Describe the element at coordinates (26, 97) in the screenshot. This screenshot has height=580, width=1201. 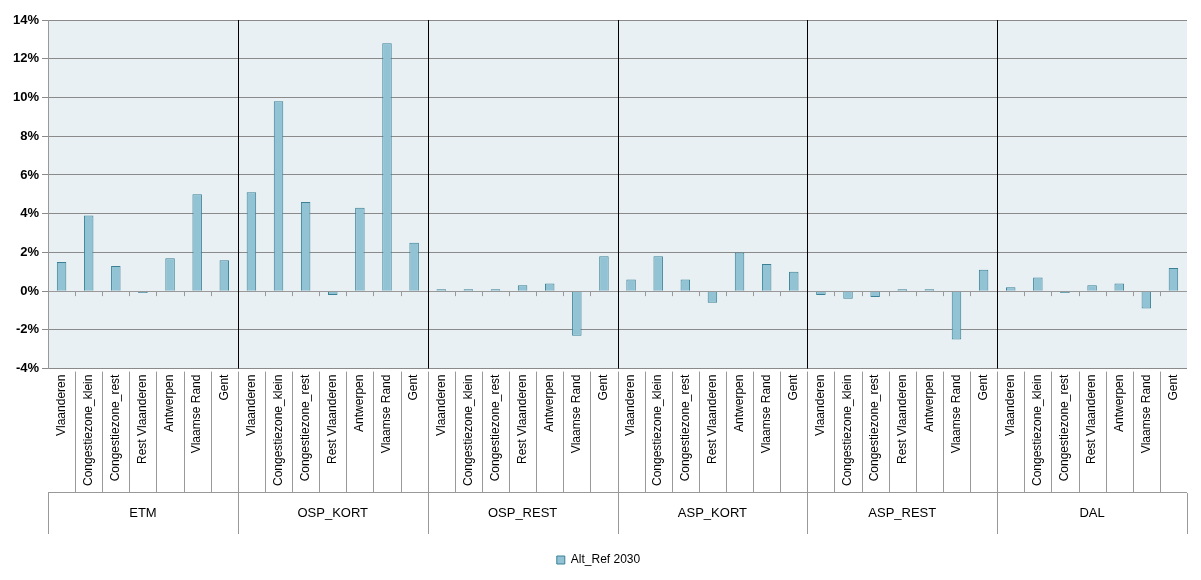
I see `y-tick-label: 10%` at that location.